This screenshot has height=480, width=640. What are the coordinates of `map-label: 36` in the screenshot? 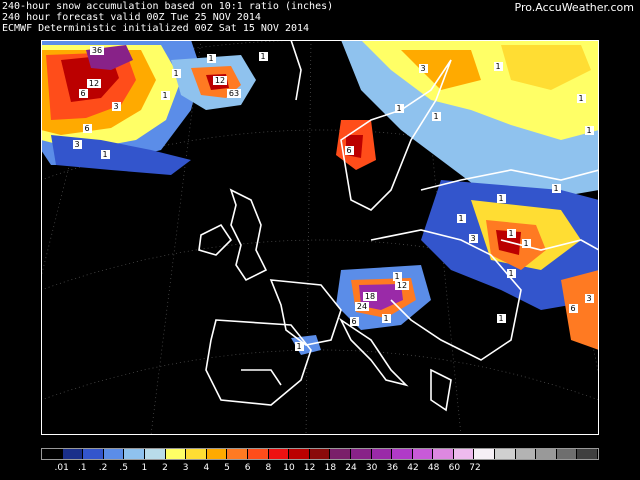 It's located at (97, 50).